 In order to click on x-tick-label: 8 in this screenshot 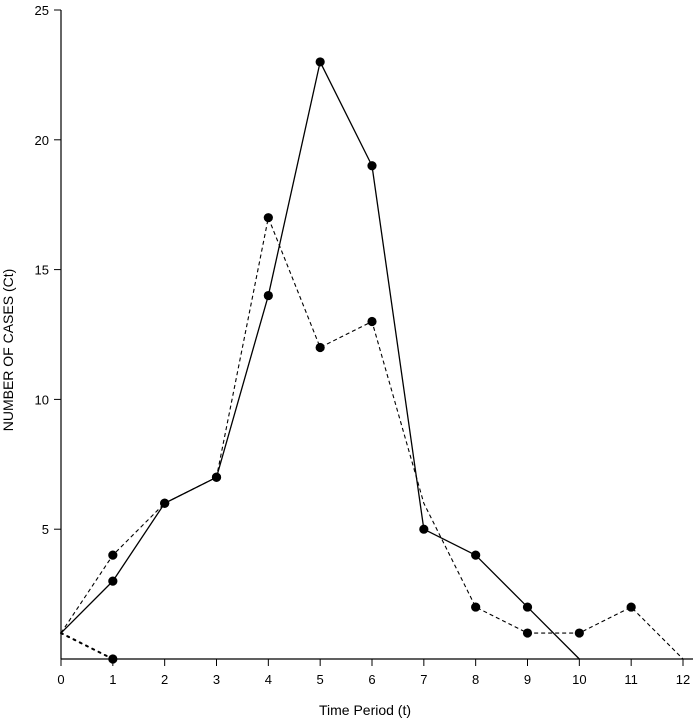, I will do `click(475, 679)`.